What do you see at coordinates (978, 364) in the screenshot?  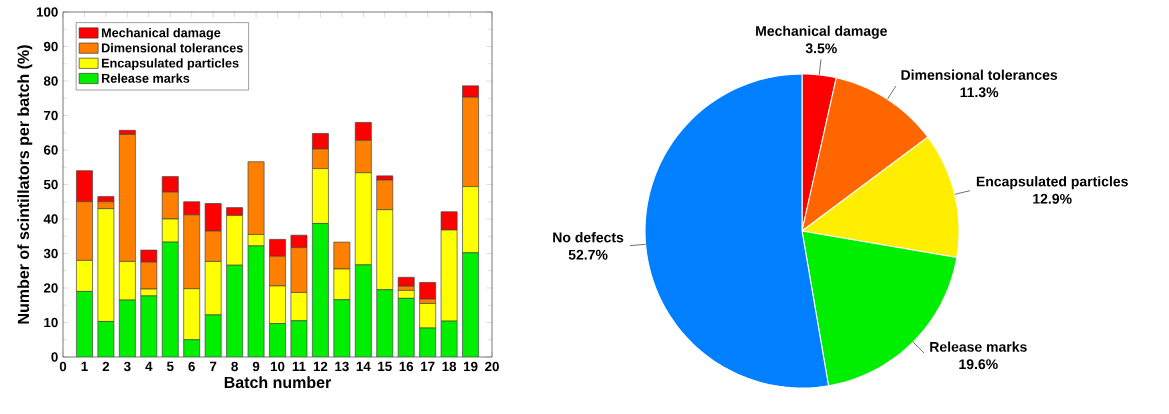 I see `data-label: 19.6%` at bounding box center [978, 364].